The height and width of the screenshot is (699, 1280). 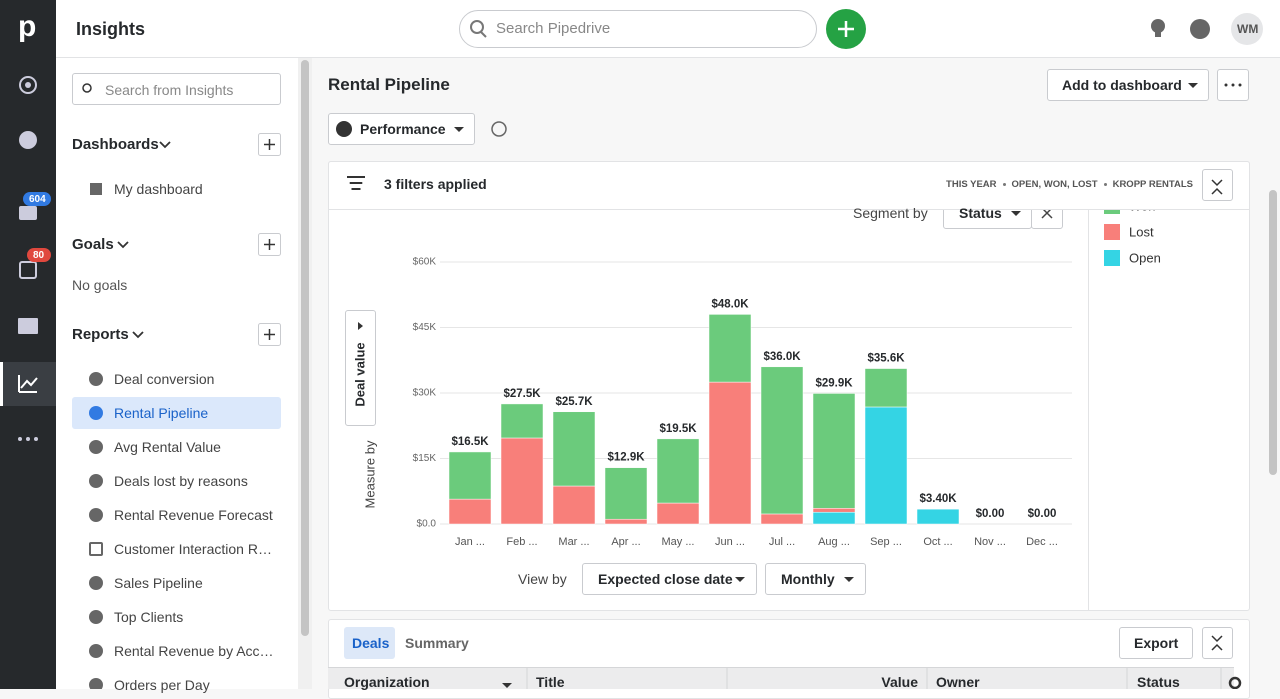 What do you see at coordinates (1054, 184) in the screenshot?
I see `filter-tag: OPEN, WON, LOST` at bounding box center [1054, 184].